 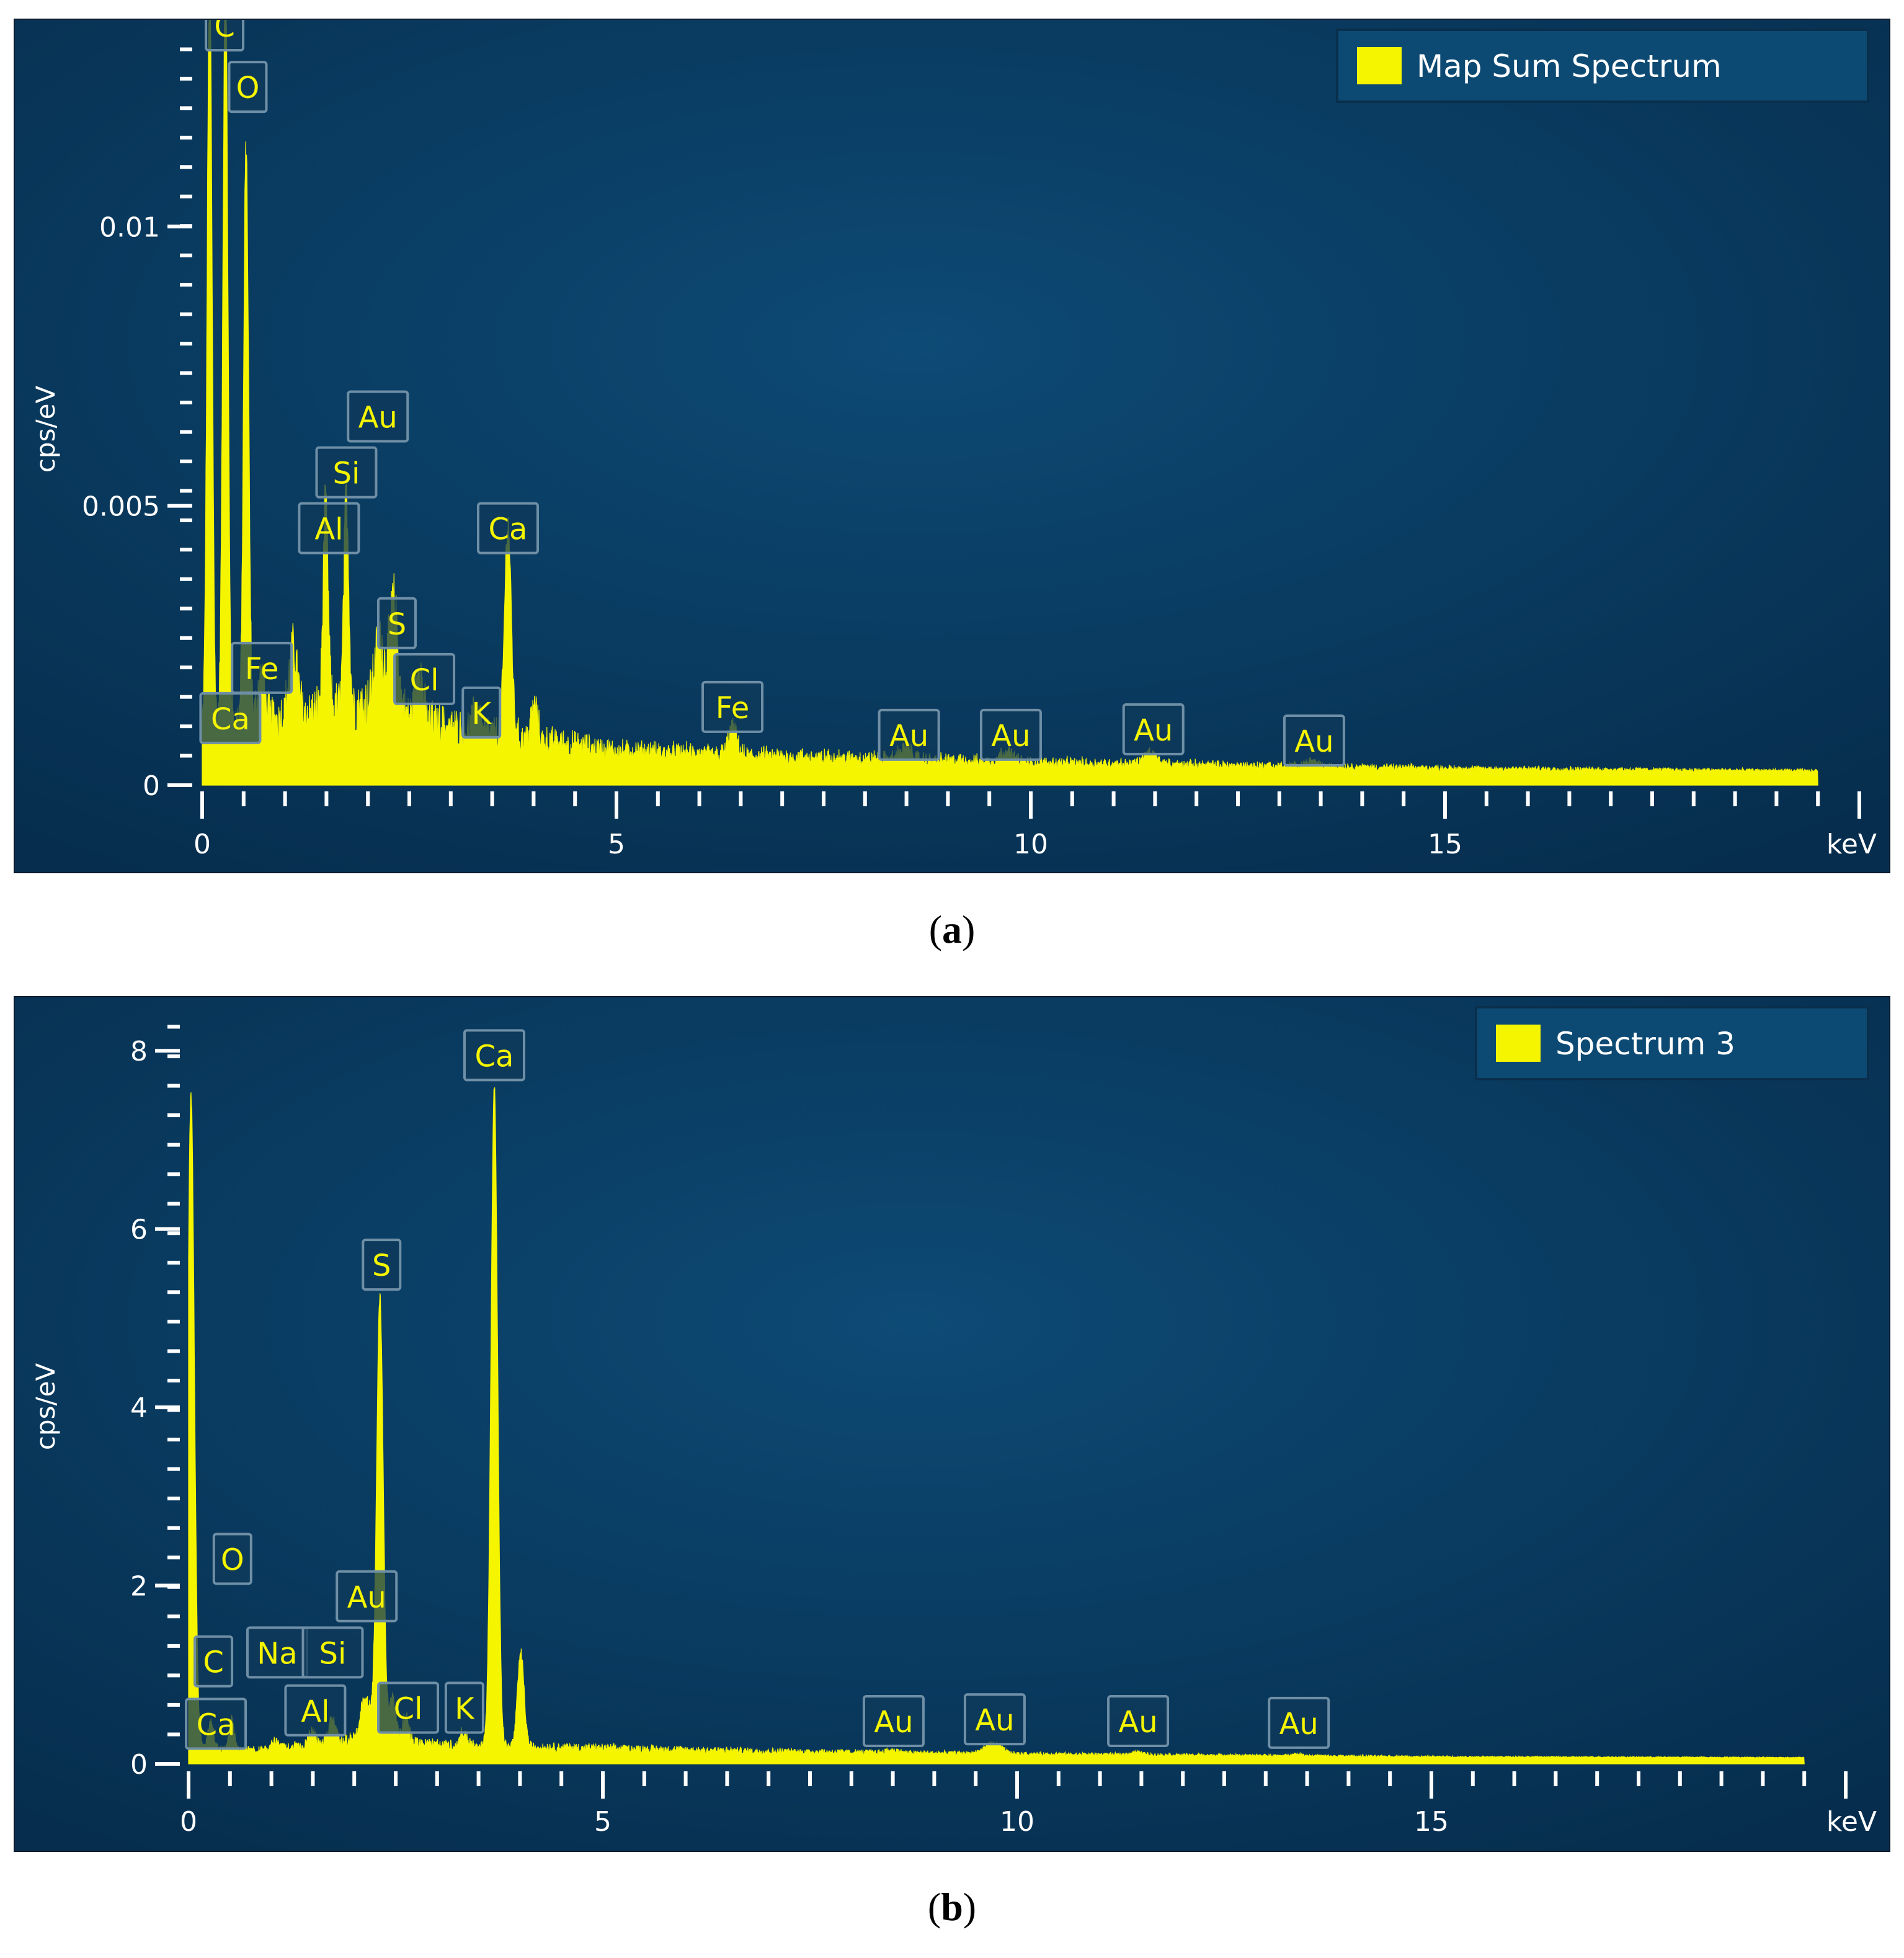 What do you see at coordinates (139, 1051) in the screenshot?
I see `y-tick-label: 8` at bounding box center [139, 1051].